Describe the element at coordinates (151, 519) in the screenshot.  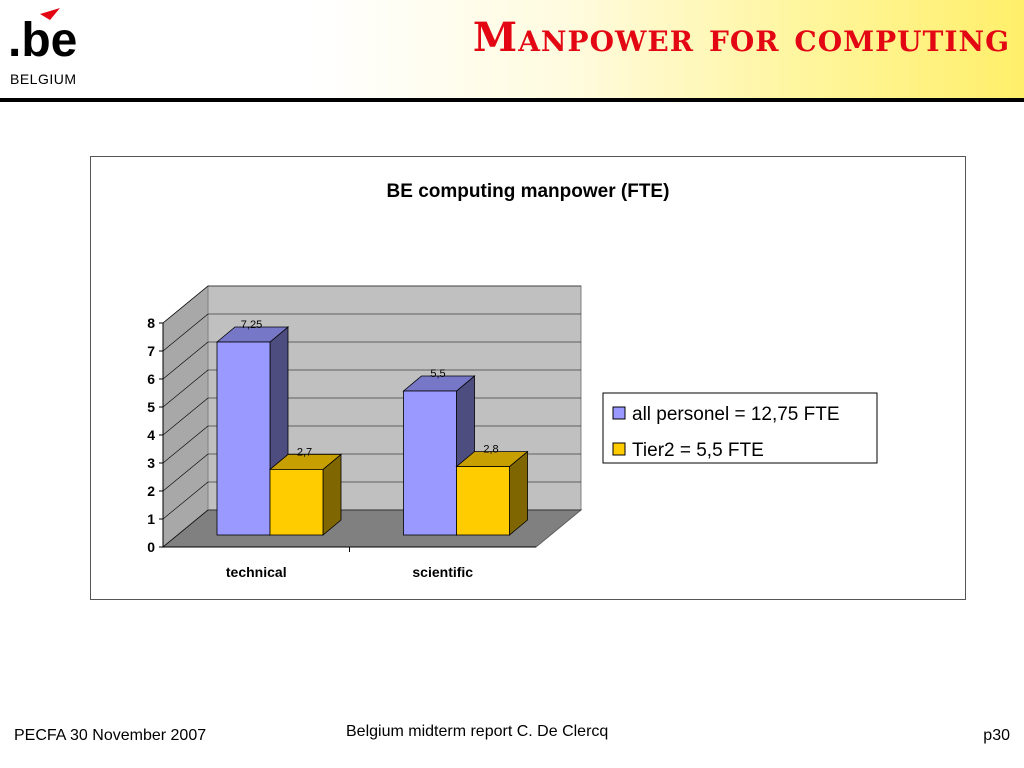
I see `y-tick-label: 1` at that location.